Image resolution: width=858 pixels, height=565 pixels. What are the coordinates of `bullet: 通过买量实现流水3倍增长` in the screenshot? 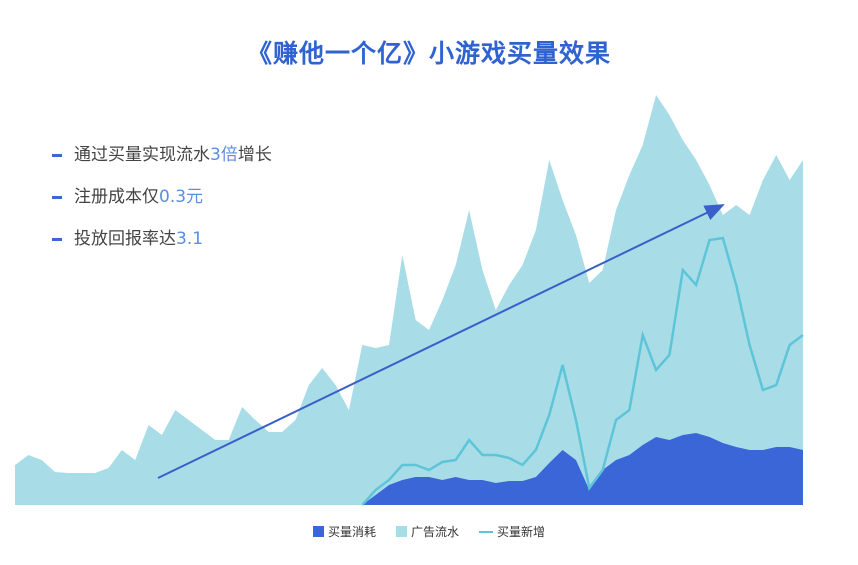 It's located at (162, 161).